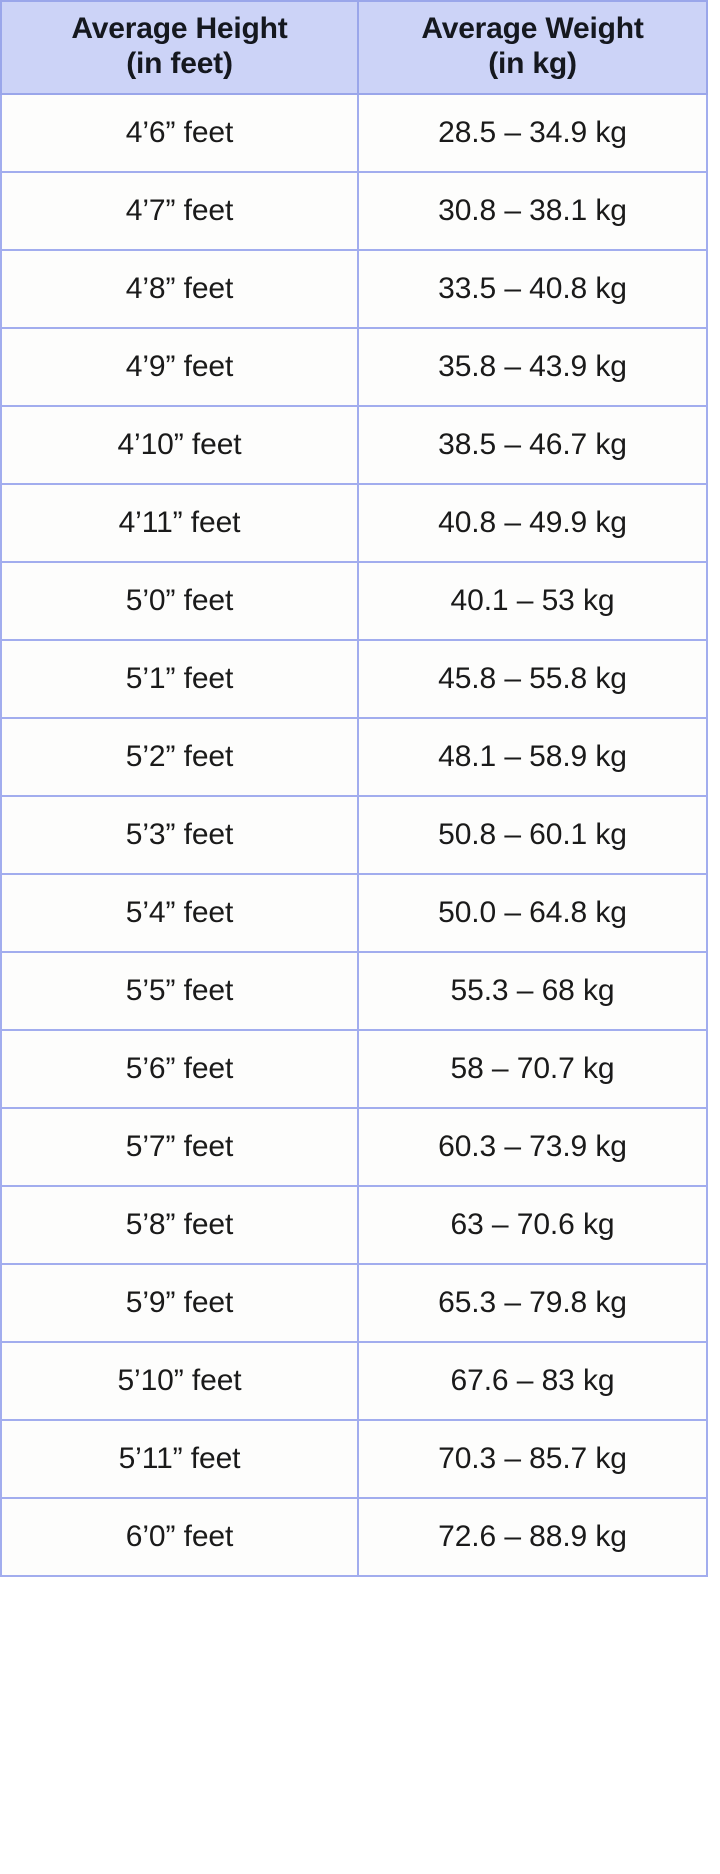  Describe the element at coordinates (532, 210) in the screenshot. I see `cell-weight: 30.8 – 38.1 kg` at that location.